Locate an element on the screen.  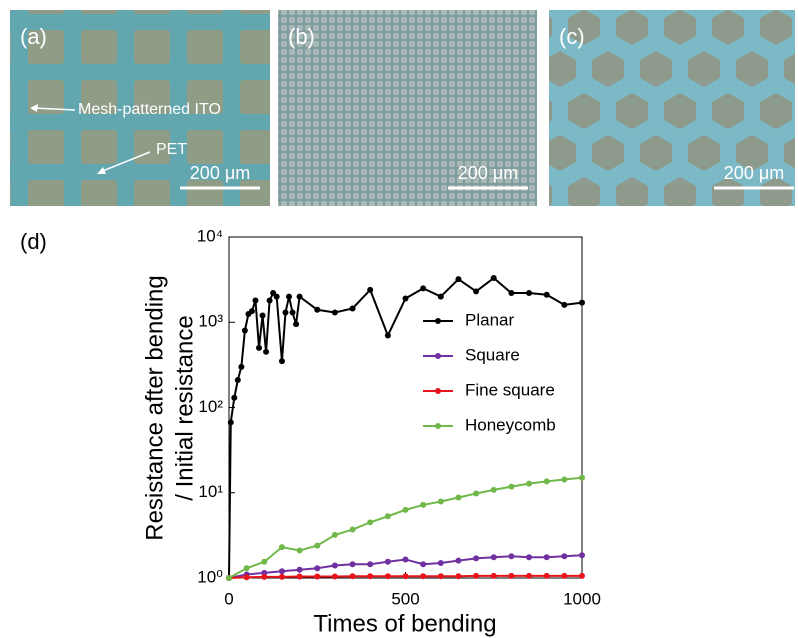
micrograph-b is located at coordinates (407, 108).